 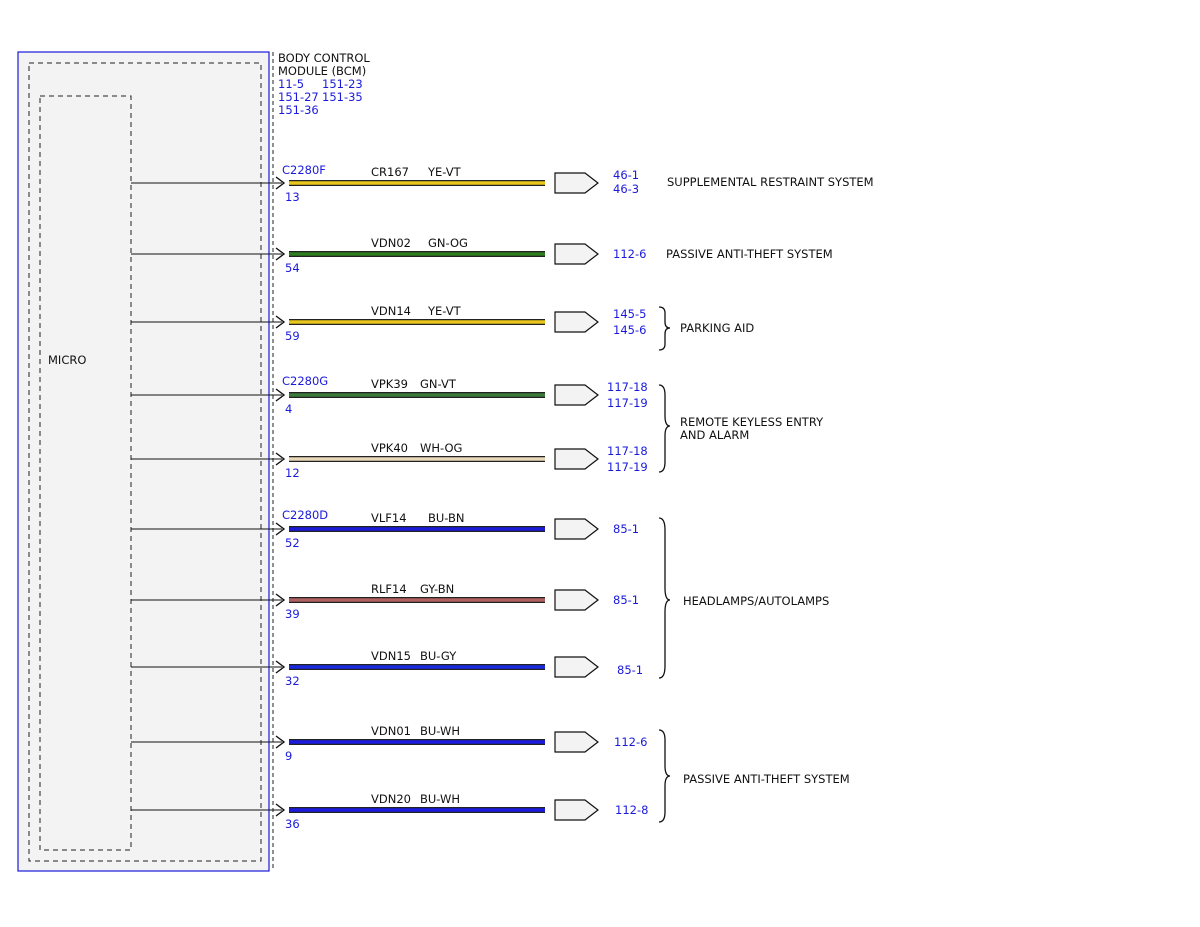 I want to click on wire-color-code: WH-OG, so click(x=441, y=448).